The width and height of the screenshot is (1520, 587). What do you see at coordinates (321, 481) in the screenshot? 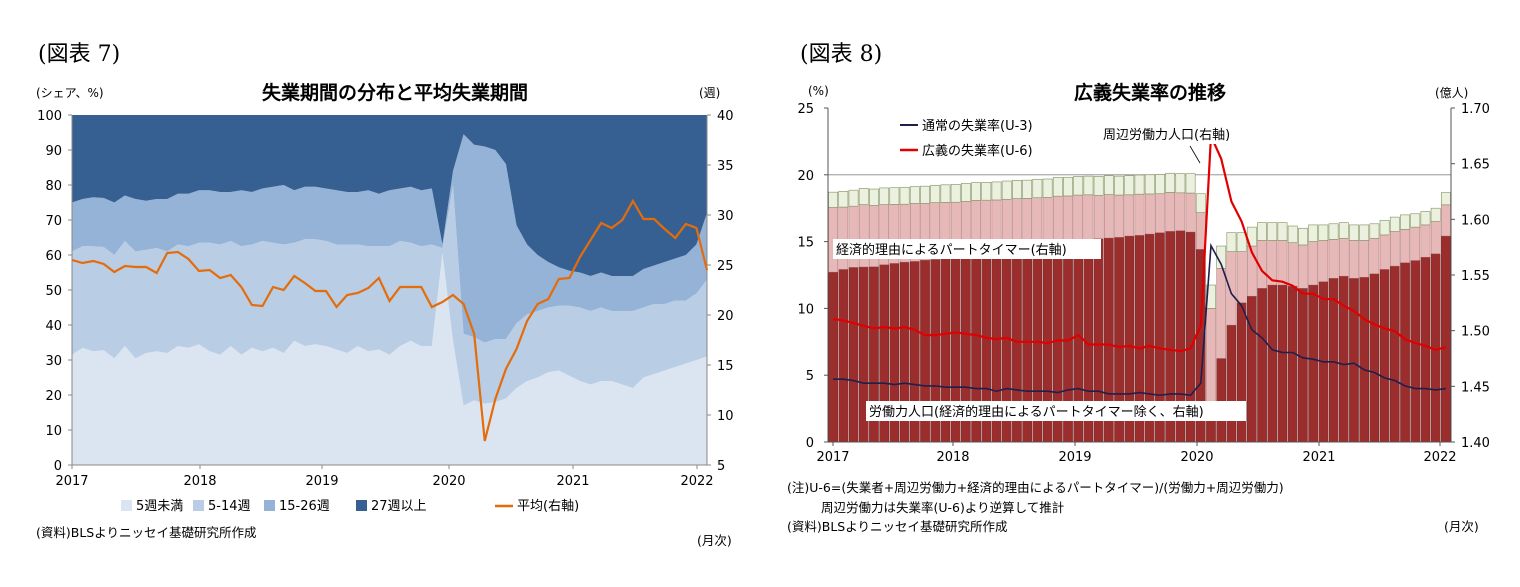
I see `chart-7-x-tick-label: 2019` at bounding box center [321, 481].